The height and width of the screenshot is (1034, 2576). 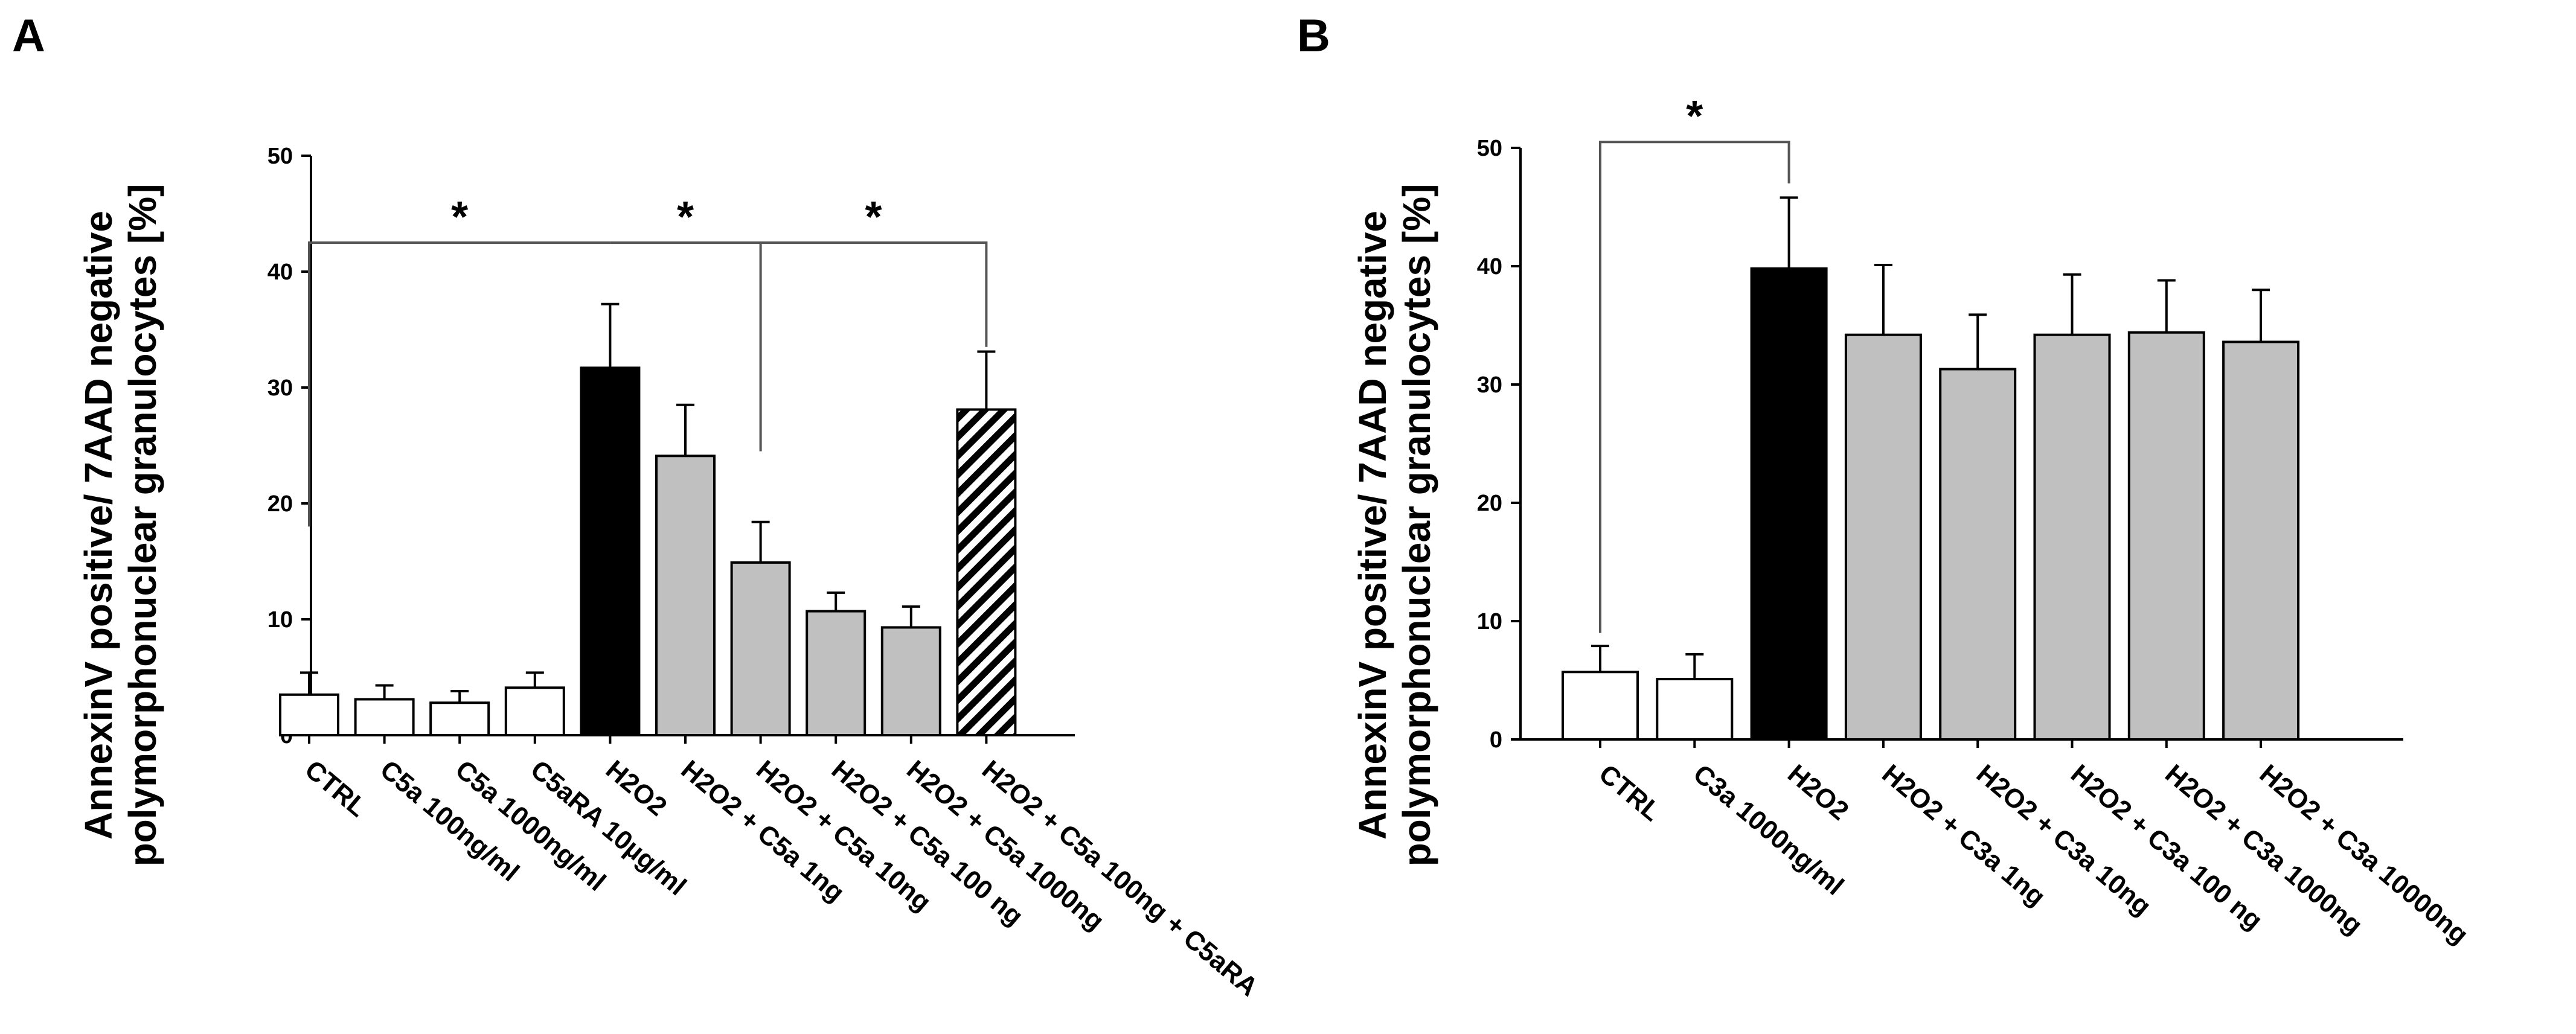 What do you see at coordinates (1818, 793) in the screenshot?
I see `panel-b-category-label: H2O2` at bounding box center [1818, 793].